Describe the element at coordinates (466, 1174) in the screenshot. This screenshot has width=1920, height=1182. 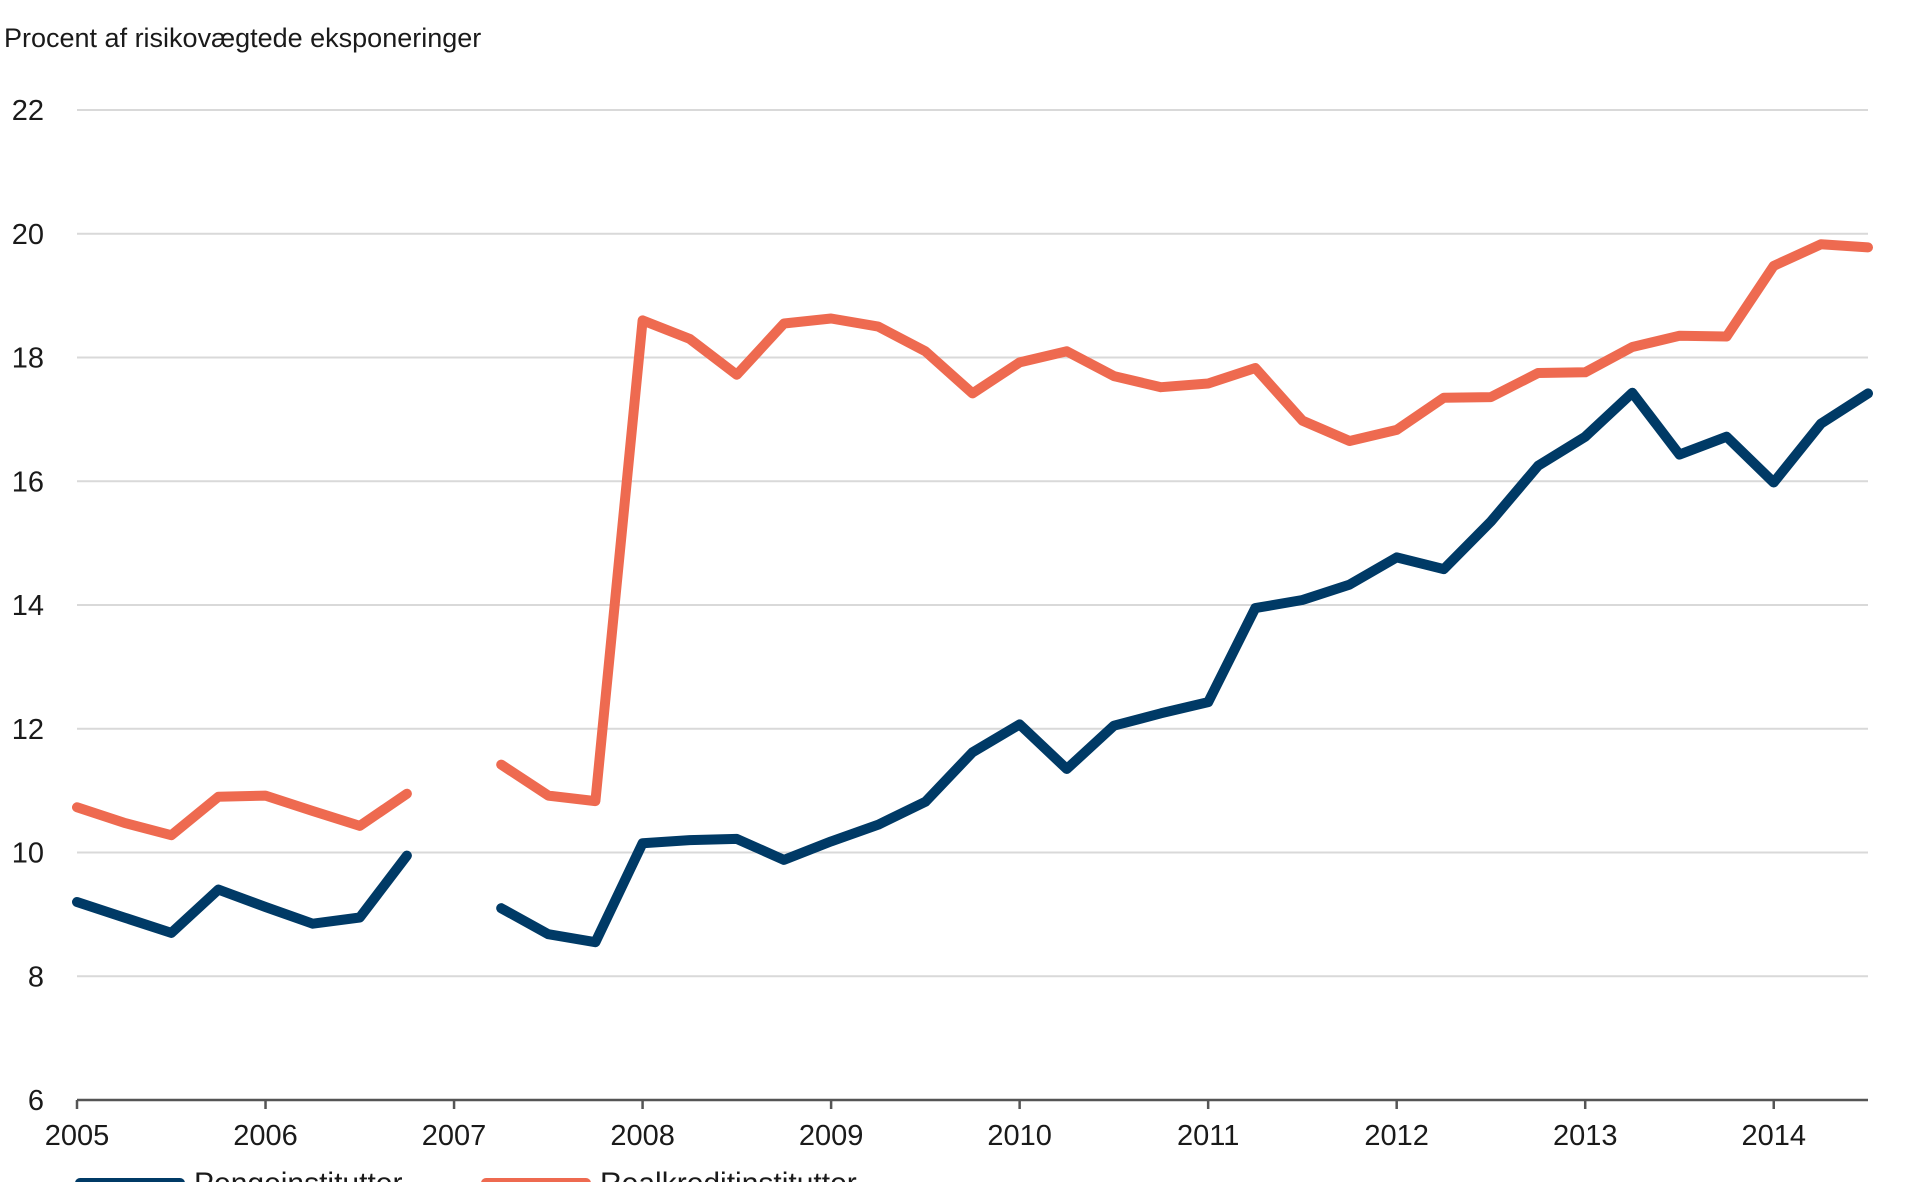
I see `legend: Pengeinstitutter Realkreditinstitutter` at that location.